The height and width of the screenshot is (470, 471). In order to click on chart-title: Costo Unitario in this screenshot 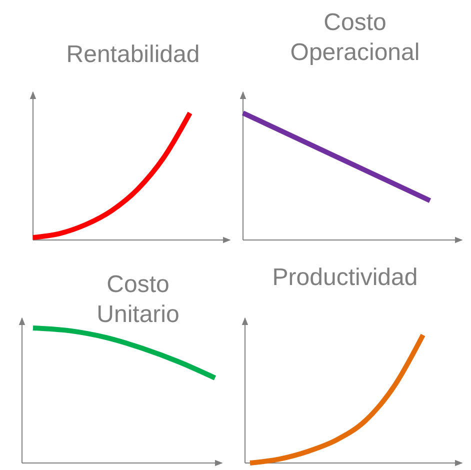, I will do `click(138, 299)`.